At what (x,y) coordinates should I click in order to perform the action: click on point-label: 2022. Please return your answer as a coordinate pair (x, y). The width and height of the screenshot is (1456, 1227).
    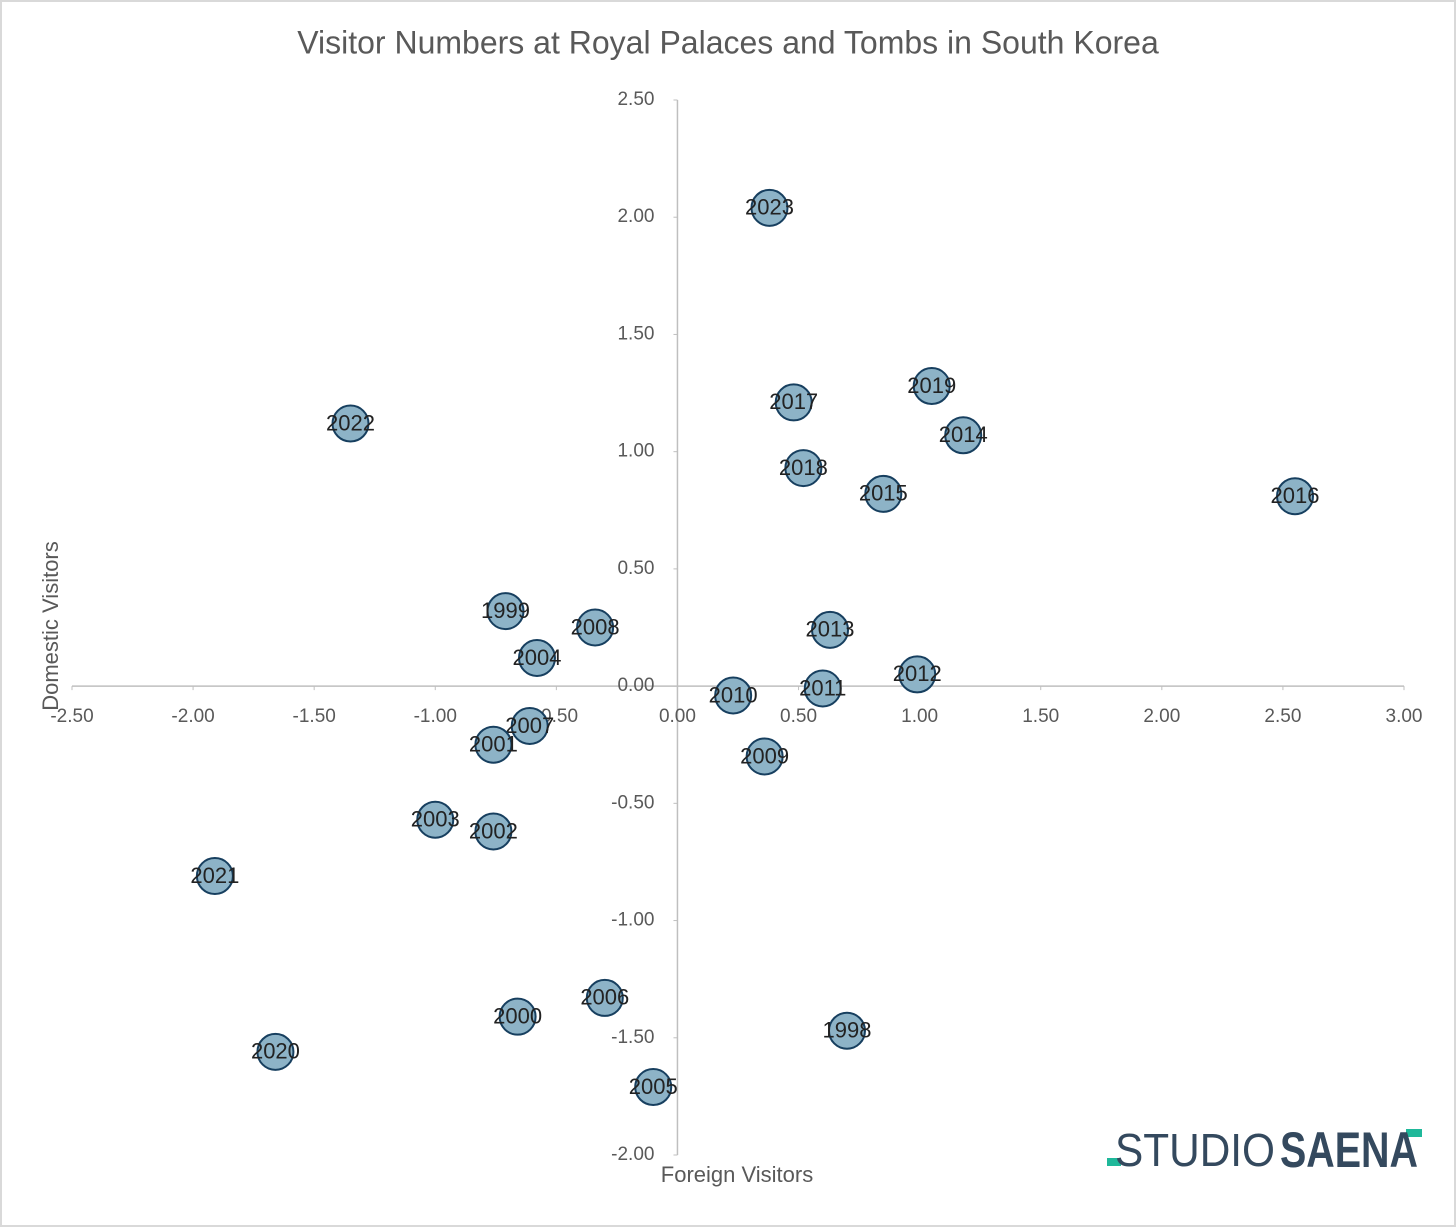
    Looking at the image, I should click on (350, 422).